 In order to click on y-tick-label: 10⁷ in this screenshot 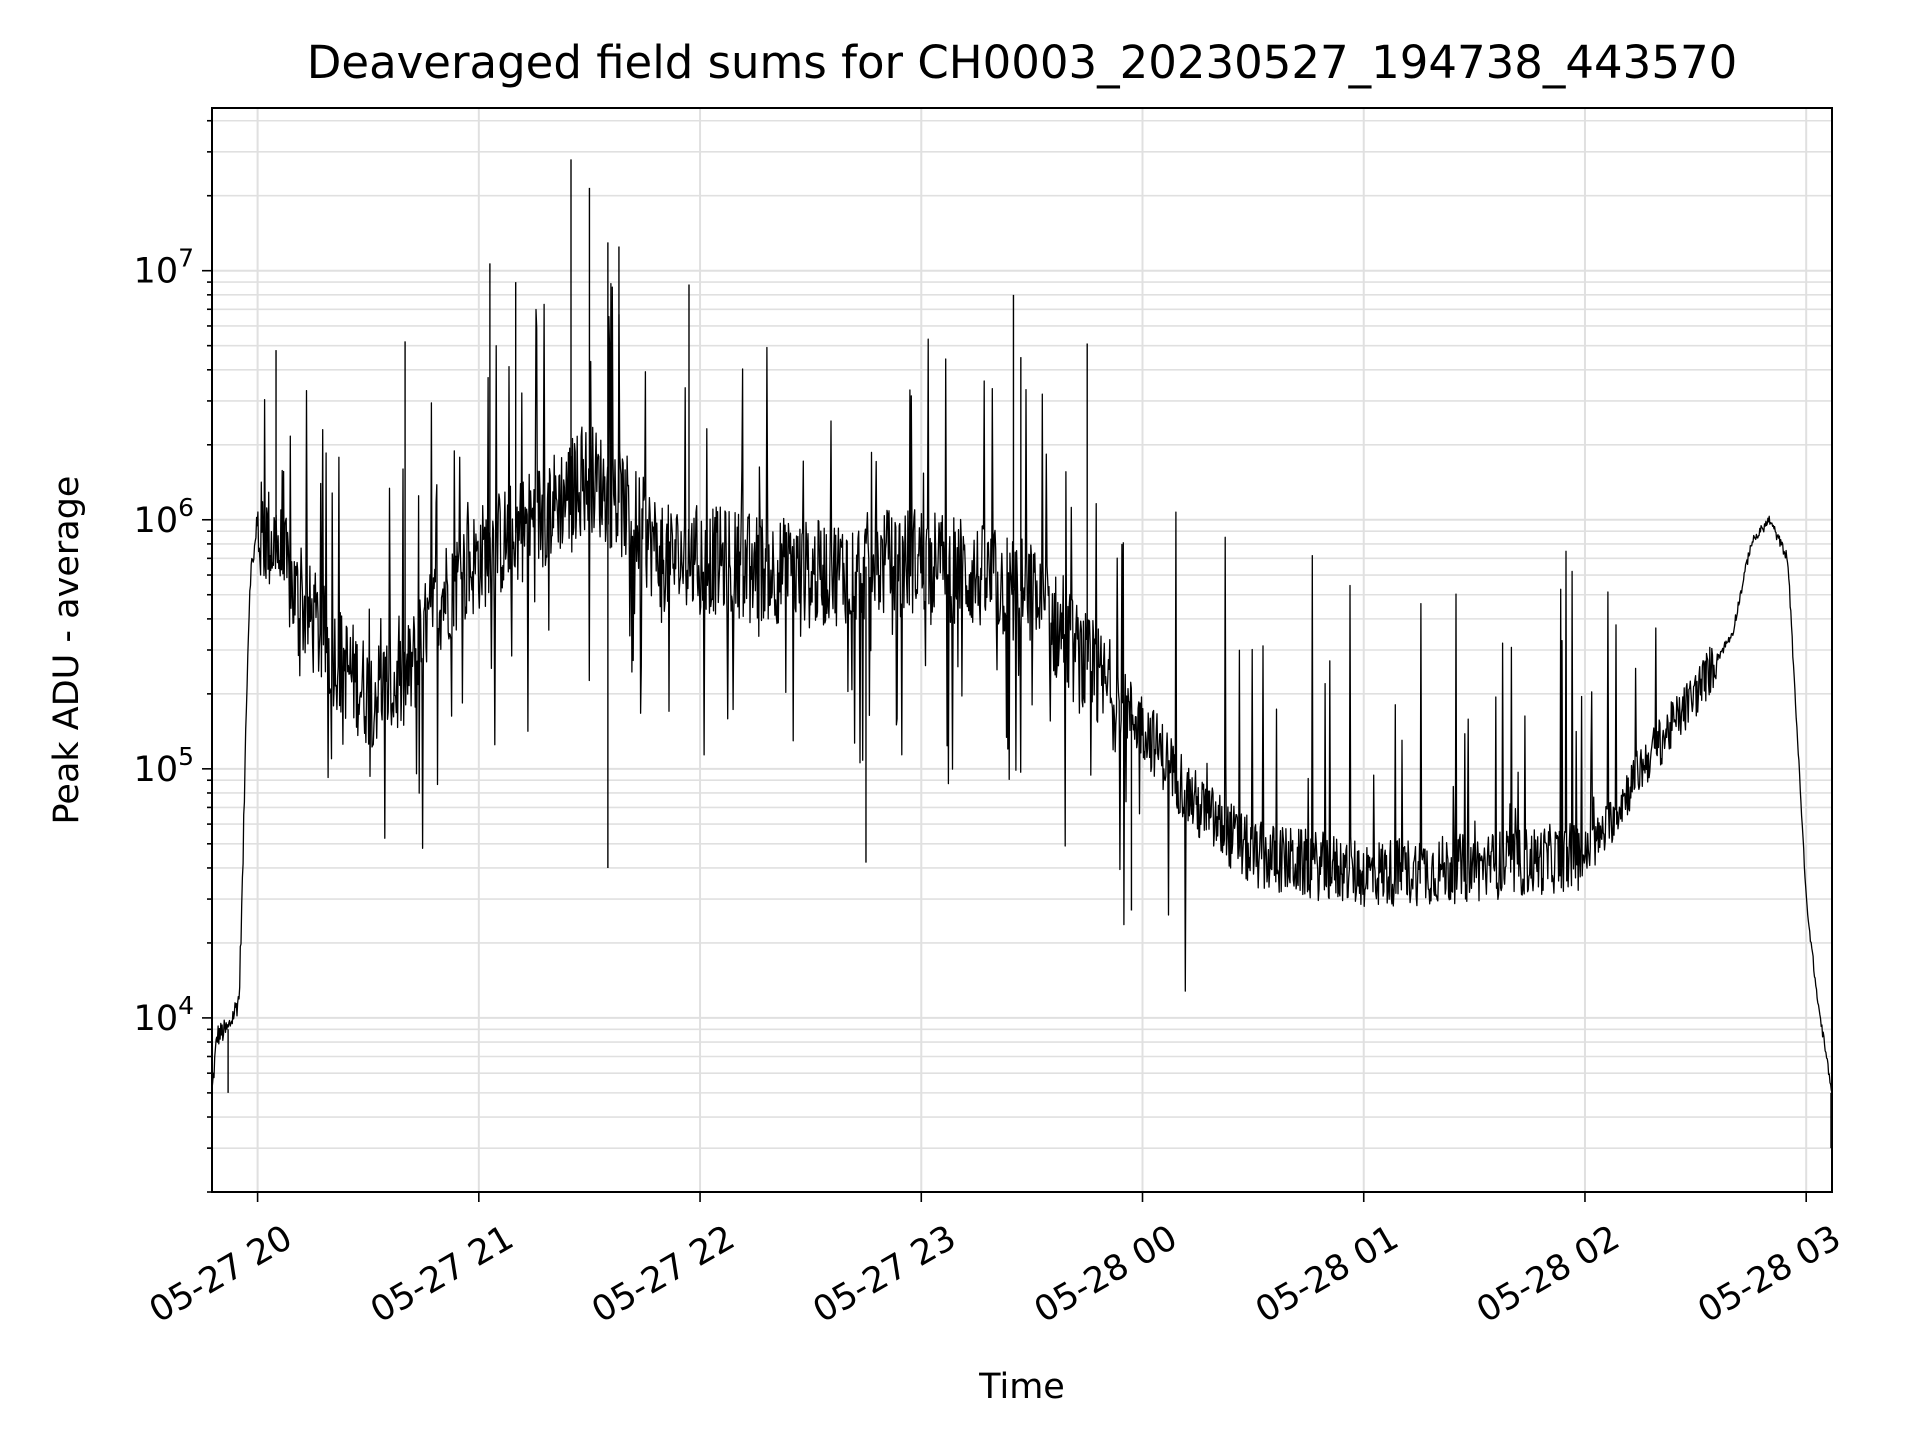, I will do `click(164, 268)`.